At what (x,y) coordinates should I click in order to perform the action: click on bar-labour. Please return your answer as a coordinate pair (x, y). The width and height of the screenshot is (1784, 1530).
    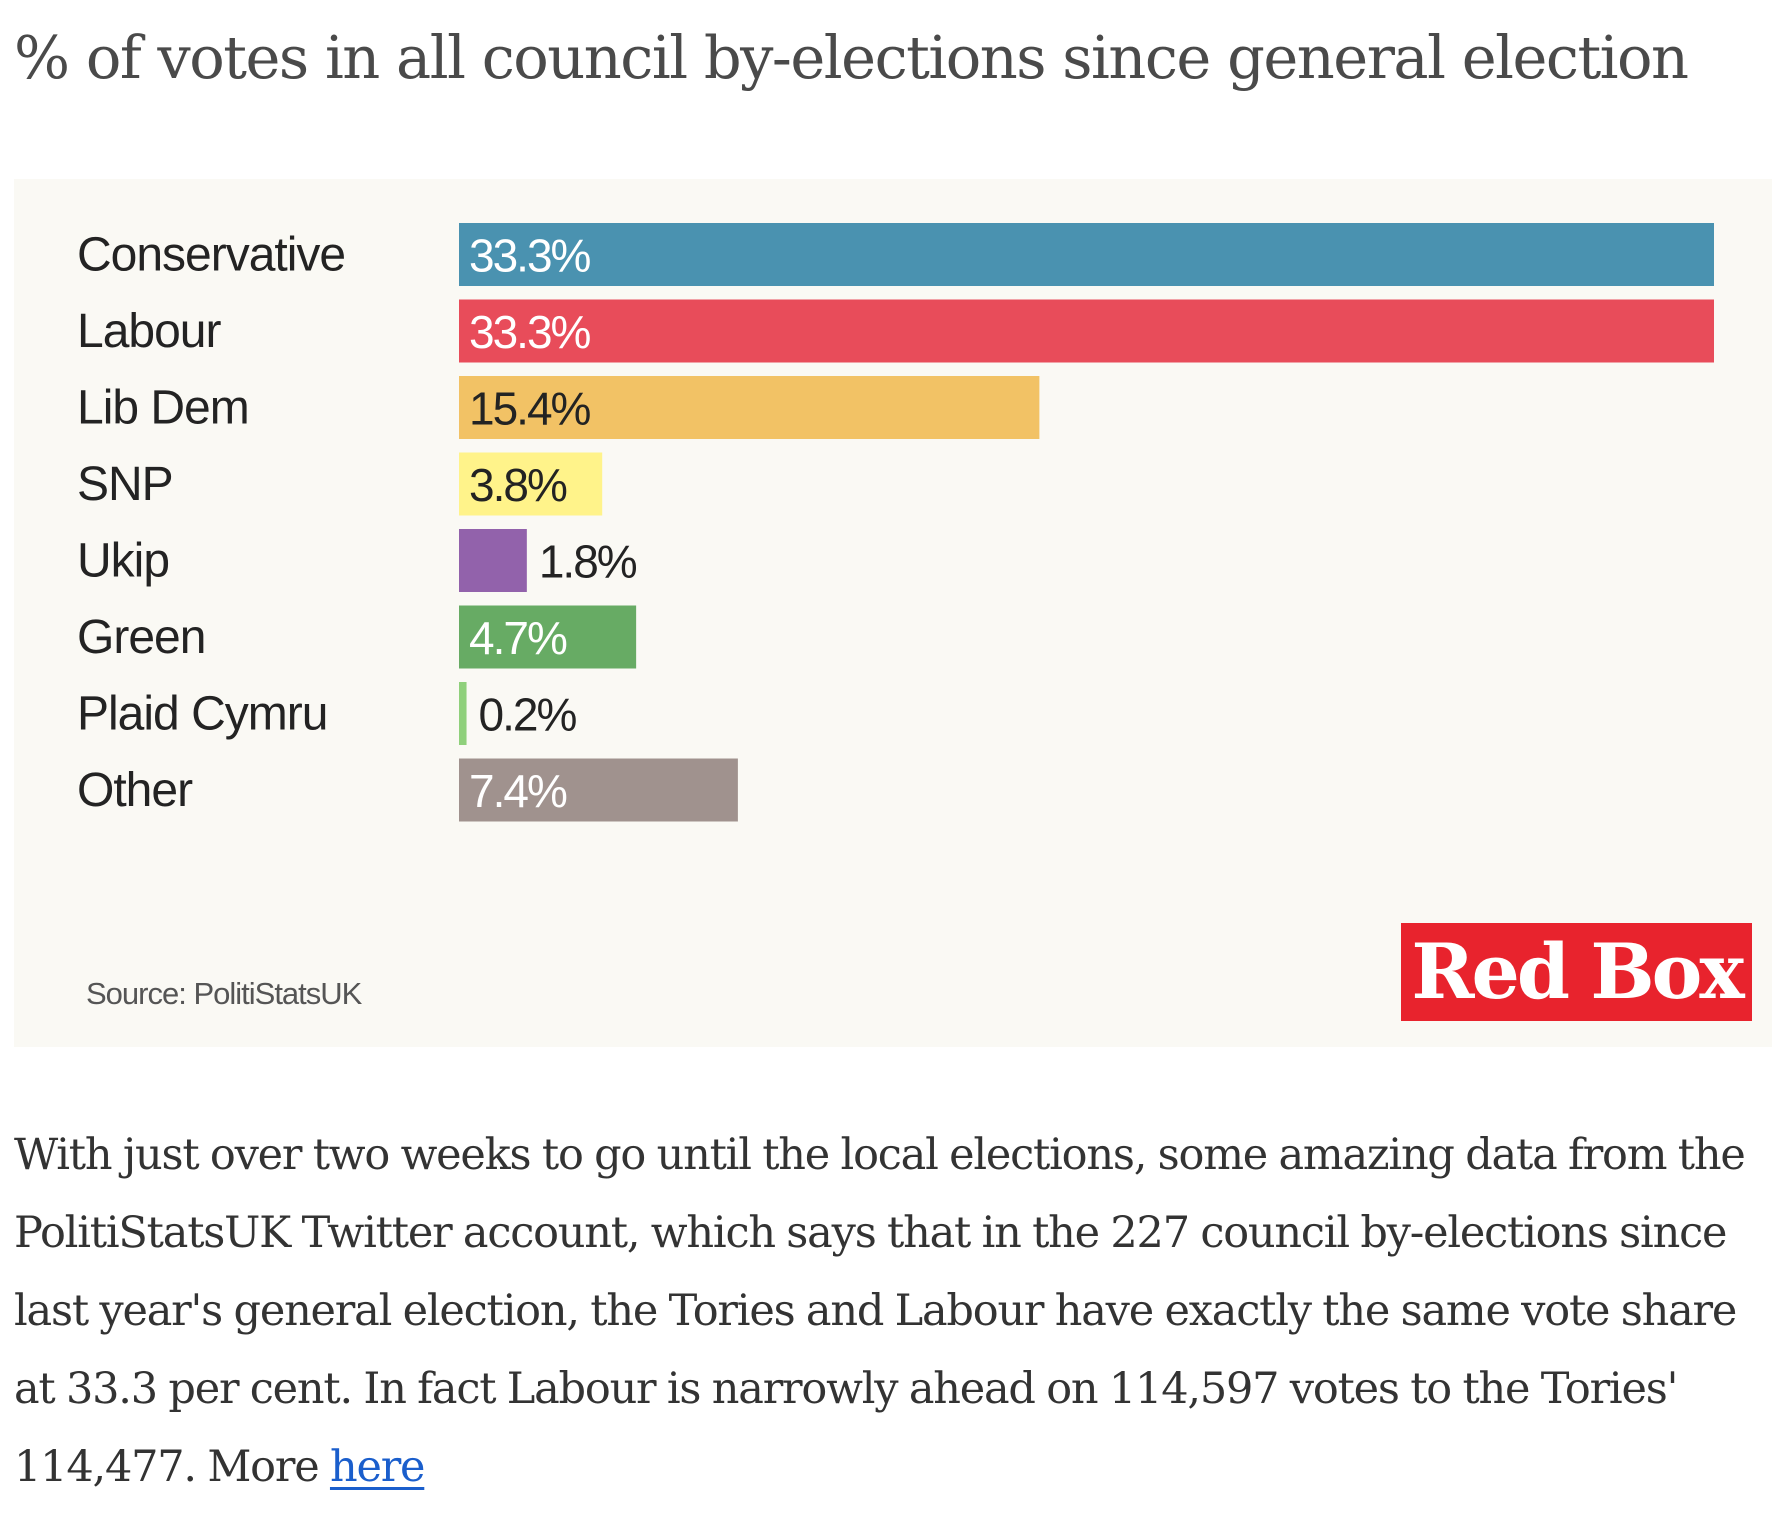
    Looking at the image, I should click on (1086, 331).